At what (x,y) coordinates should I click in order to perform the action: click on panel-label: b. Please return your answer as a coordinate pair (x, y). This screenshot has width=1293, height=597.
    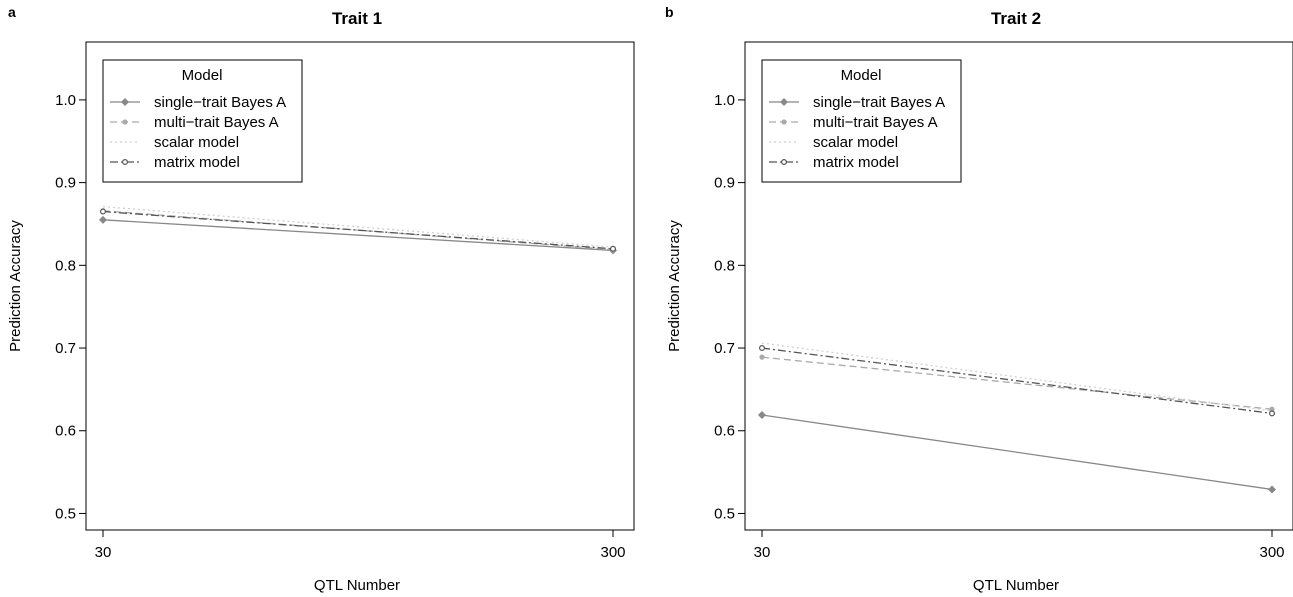
    Looking at the image, I should click on (669, 12).